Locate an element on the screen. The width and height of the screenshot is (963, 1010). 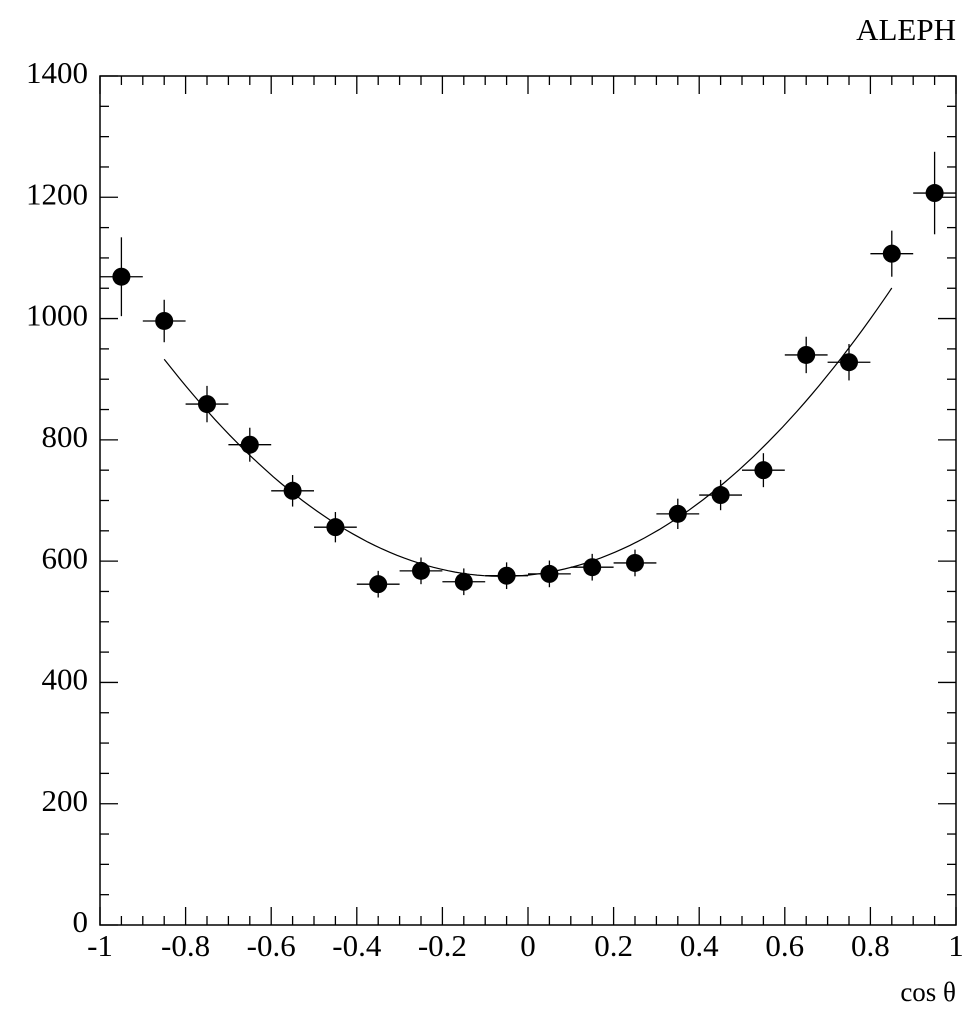
y-tick-label: 1000 is located at coordinates (57, 315).